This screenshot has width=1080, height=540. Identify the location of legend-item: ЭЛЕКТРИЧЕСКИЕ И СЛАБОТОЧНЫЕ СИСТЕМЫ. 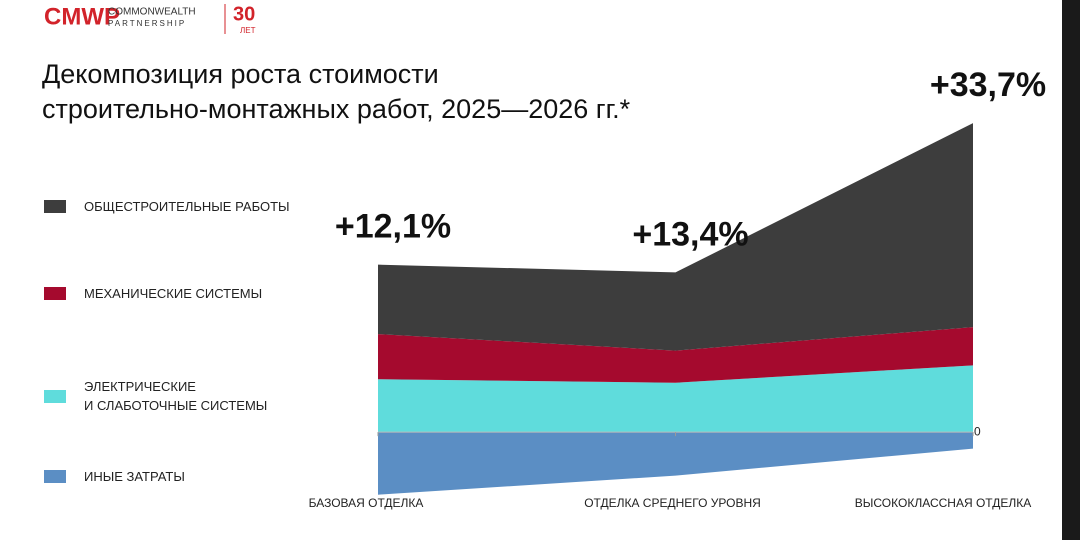
(155, 396).